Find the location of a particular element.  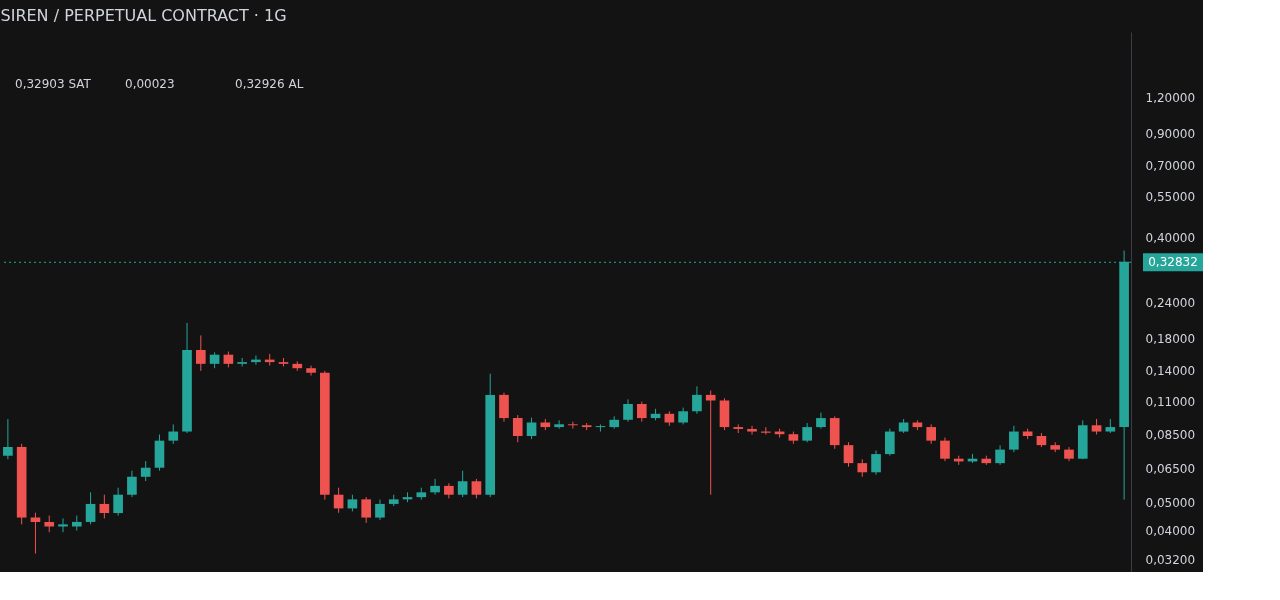

y-tick-label: 1,20000 is located at coordinates (1170, 97).